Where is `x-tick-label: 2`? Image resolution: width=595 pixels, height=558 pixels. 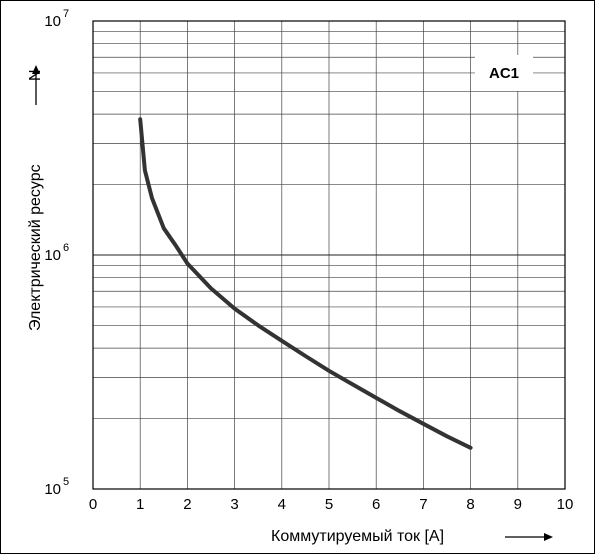 x-tick-label: 2 is located at coordinates (187, 504).